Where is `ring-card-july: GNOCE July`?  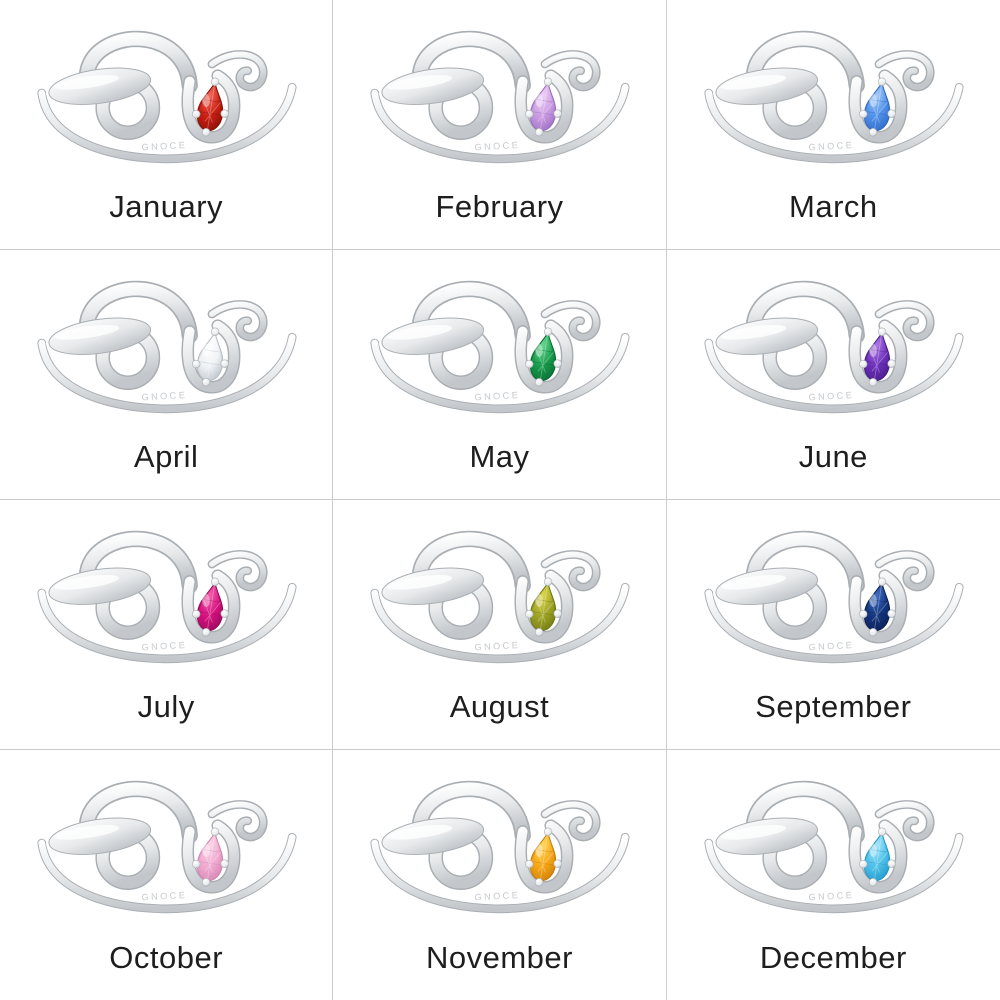 ring-card-july: GNOCE July is located at coordinates (167, 625).